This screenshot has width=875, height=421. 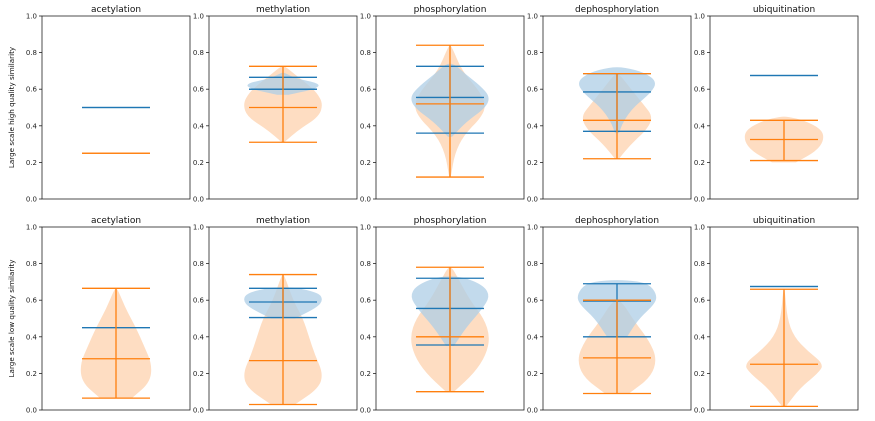 I want to click on panel-2-dephosphorylation: dephosphorylation 0.0 0.2 0.4 0.6 0.8 1.0, so click(x=609, y=315).